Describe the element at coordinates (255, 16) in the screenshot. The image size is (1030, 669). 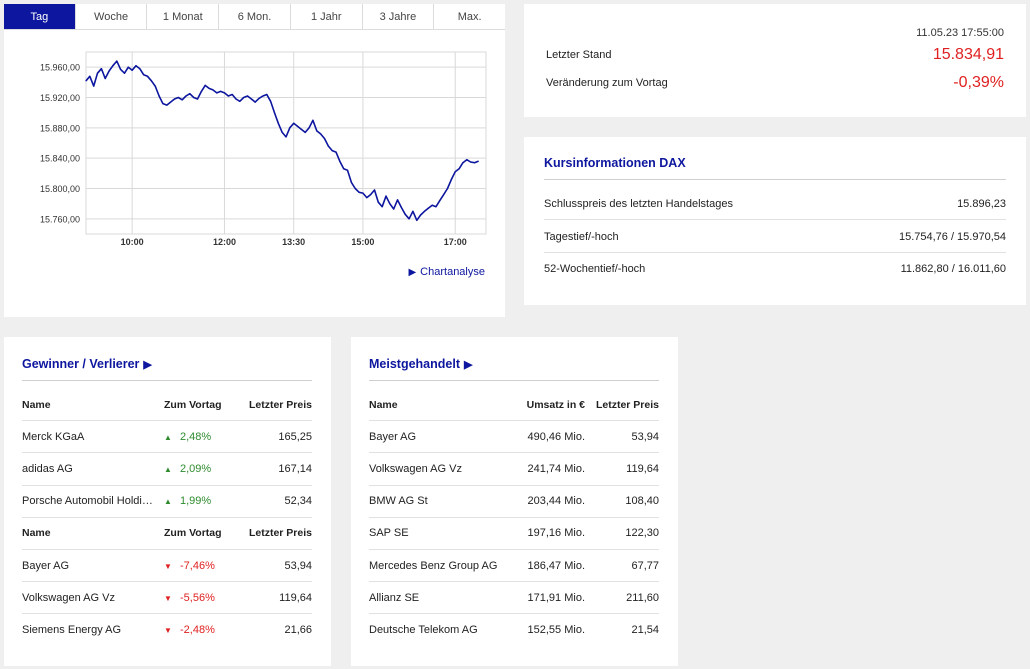
I see `tab-6-months: 6 Mon.` at that location.